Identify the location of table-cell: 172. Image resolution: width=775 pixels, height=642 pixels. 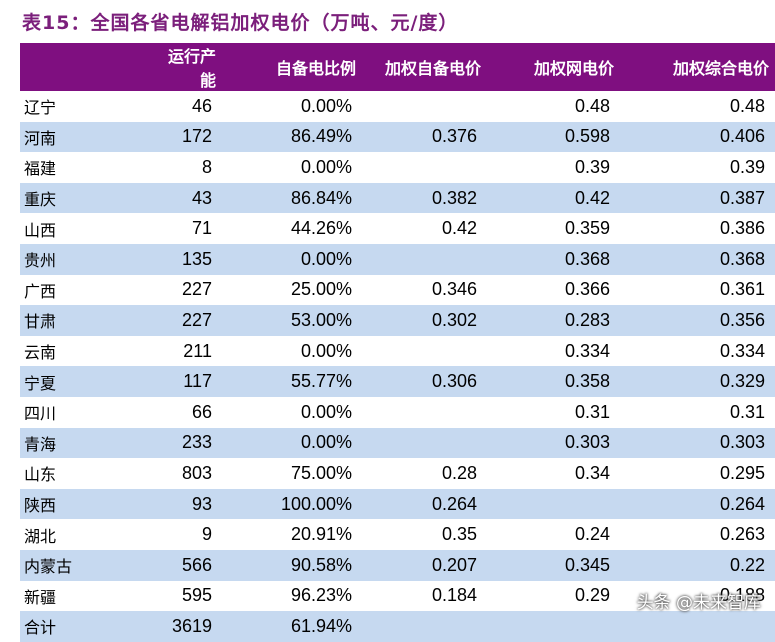
(186, 137).